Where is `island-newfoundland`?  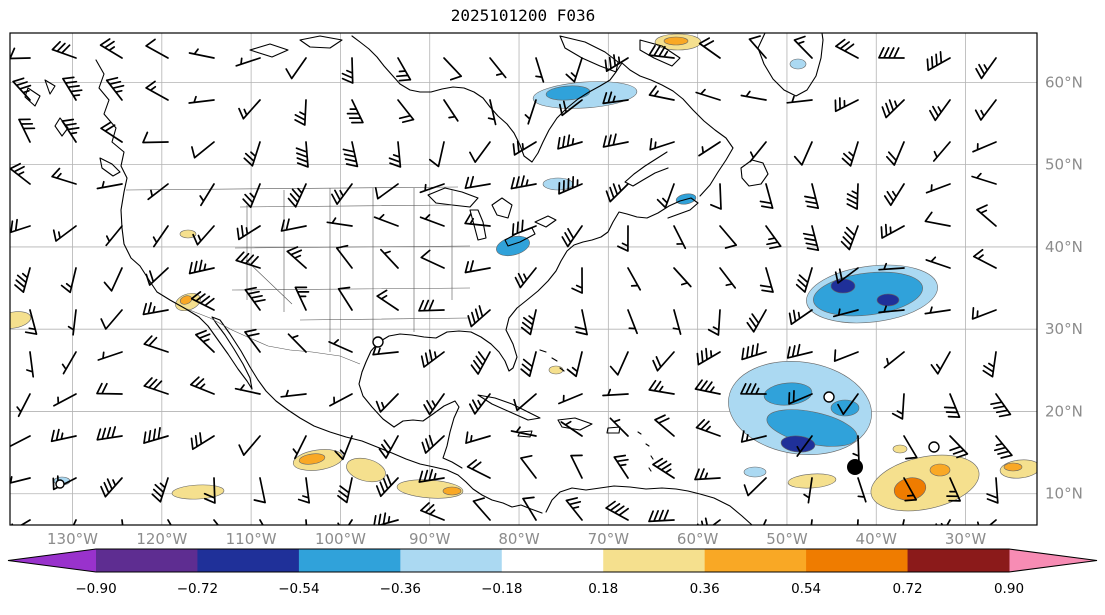
island-newfoundland is located at coordinates (754, 173).